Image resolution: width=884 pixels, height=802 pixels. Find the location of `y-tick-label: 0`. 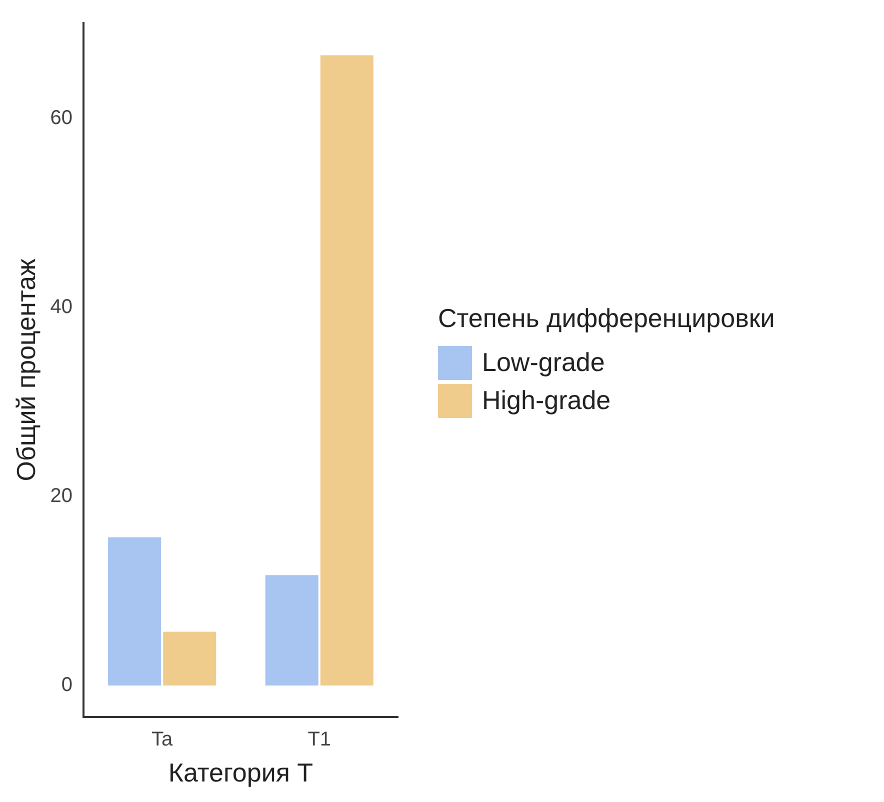

y-tick-label: 0 is located at coordinates (66, 685).